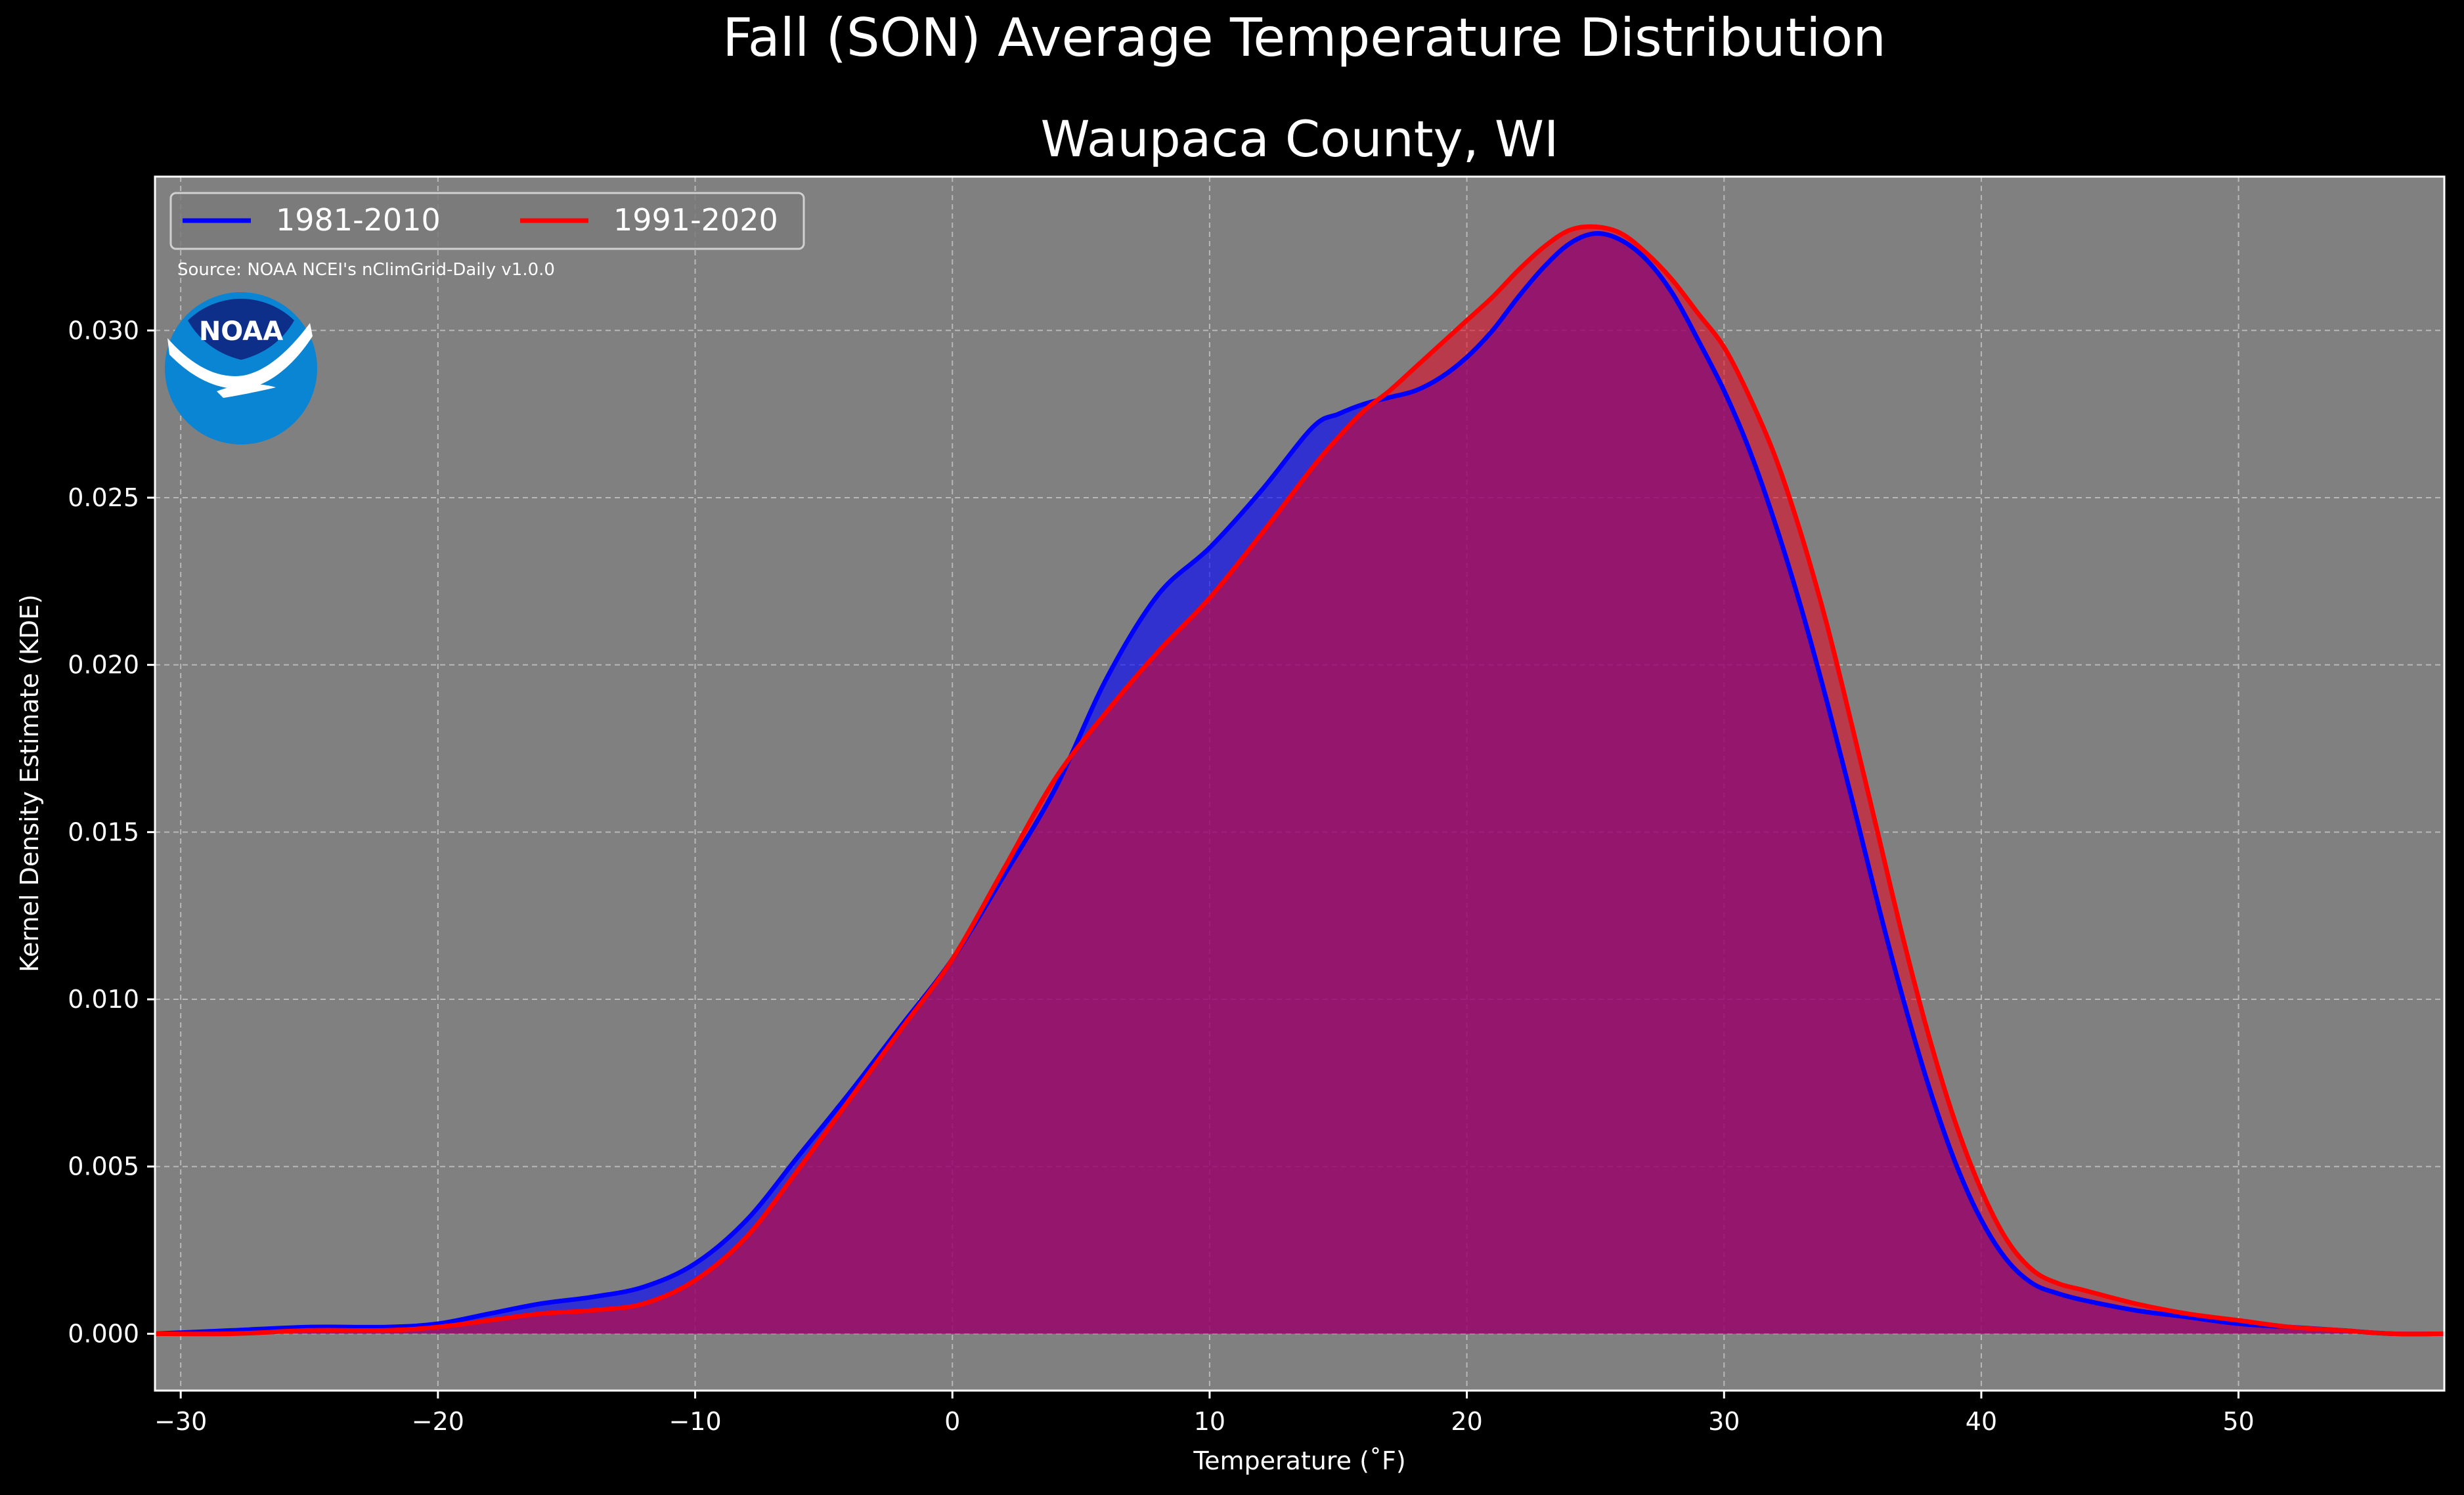 This screenshot has height=1495, width=2464. I want to click on y-axis-label: Kernel Density Estimate (KDE), so click(29, 783).